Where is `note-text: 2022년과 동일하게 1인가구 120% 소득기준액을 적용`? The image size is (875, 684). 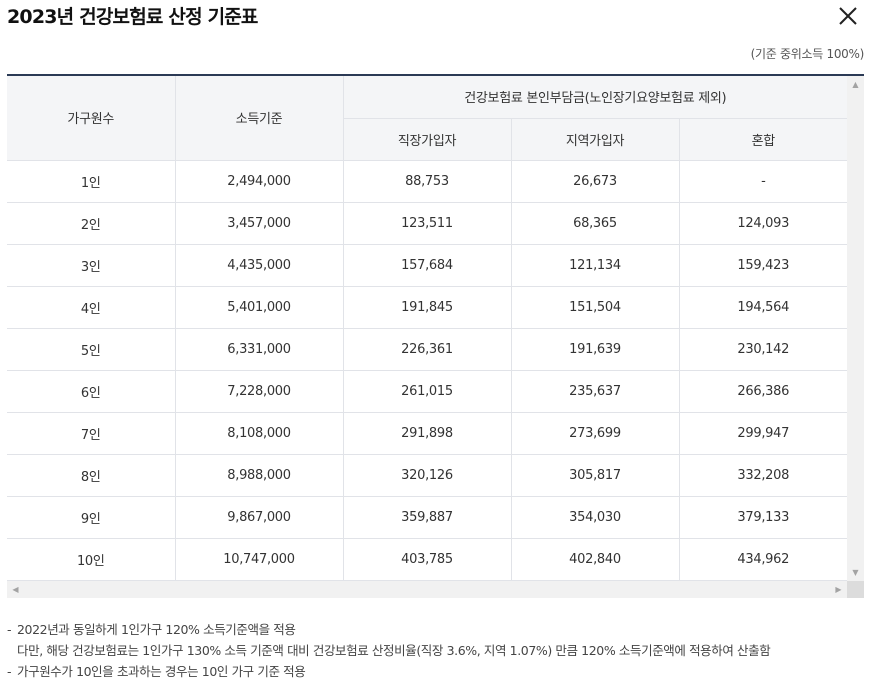 note-text: 2022년과 동일하게 1인가구 120% 소득기준액을 적용 is located at coordinates (156, 629).